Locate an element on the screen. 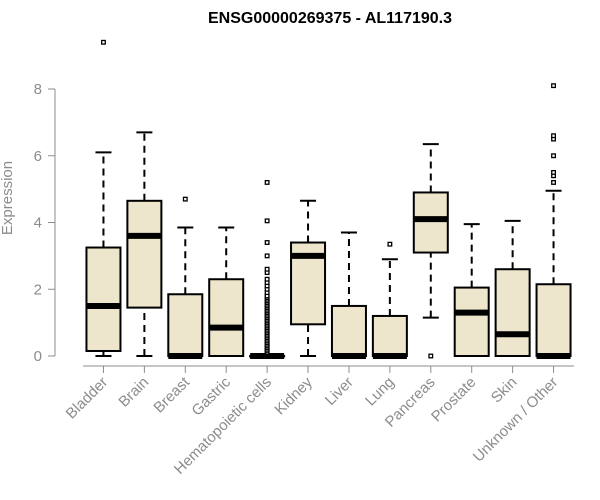  x-tick-label: Lung is located at coordinates (380, 392).